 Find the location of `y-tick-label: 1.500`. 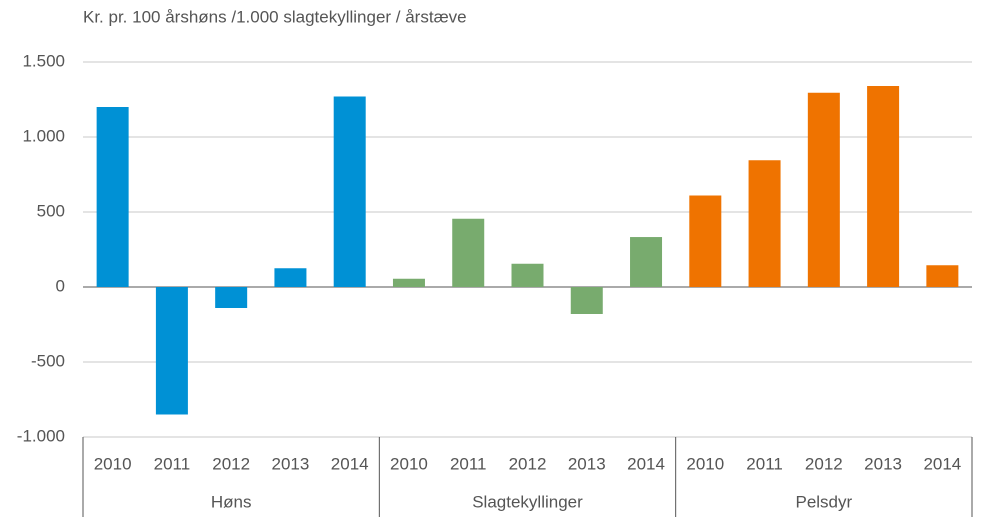

y-tick-label: 1.500 is located at coordinates (43, 60).